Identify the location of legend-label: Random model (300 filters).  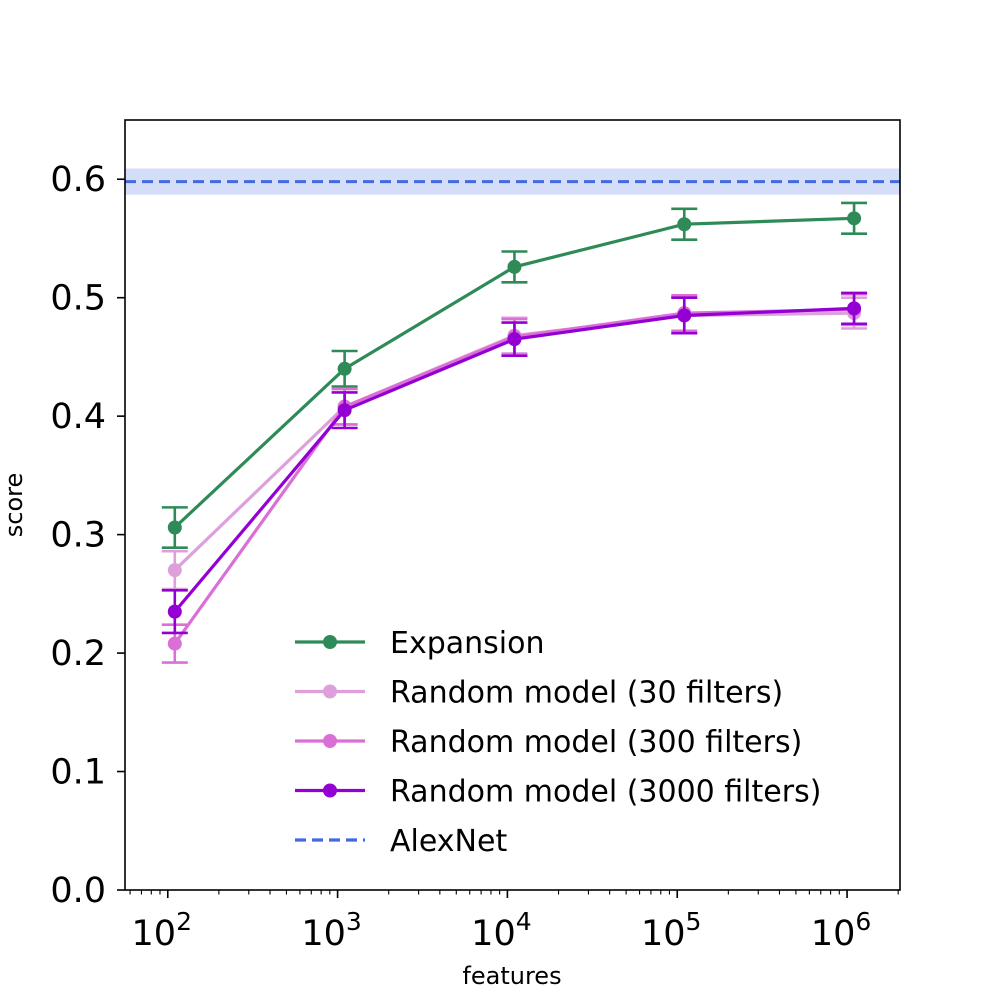
(596, 742).